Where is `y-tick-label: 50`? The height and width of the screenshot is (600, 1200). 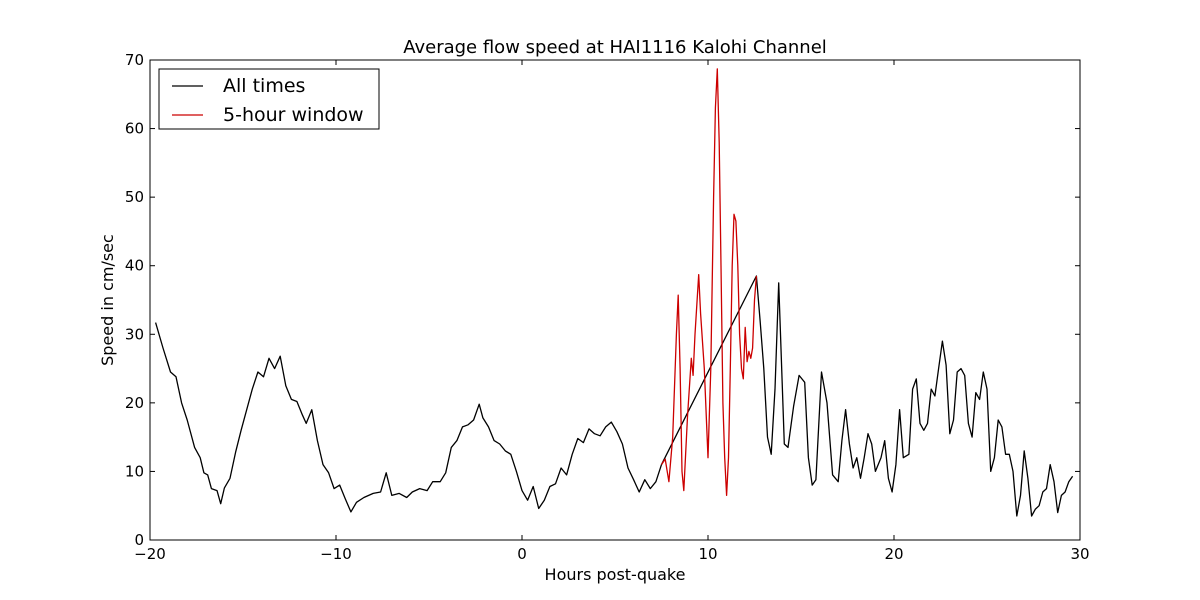 y-tick-label: 50 is located at coordinates (134, 197).